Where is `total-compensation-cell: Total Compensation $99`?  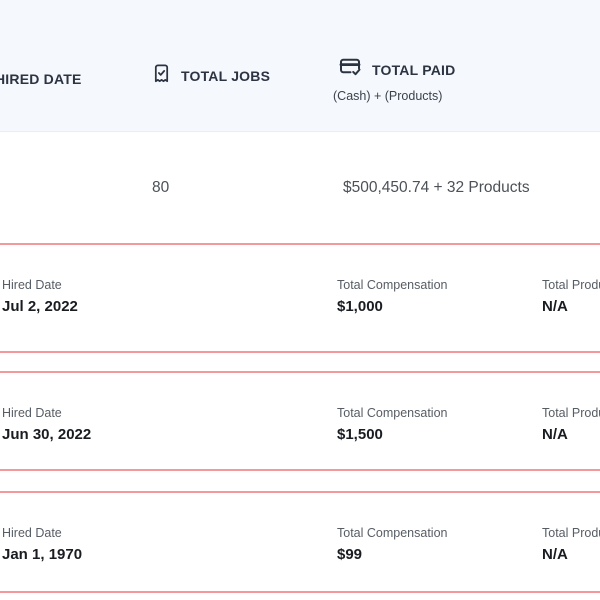 total-compensation-cell: Total Compensation $99 is located at coordinates (392, 544).